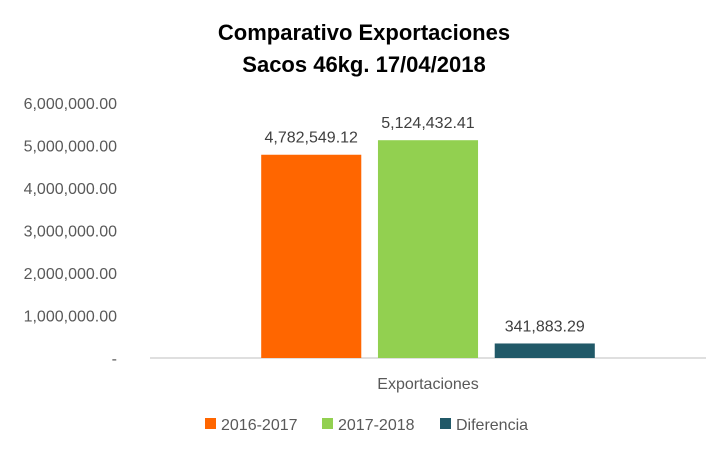 This screenshot has width=728, height=456. I want to click on data-label: 341,883.29, so click(545, 326).